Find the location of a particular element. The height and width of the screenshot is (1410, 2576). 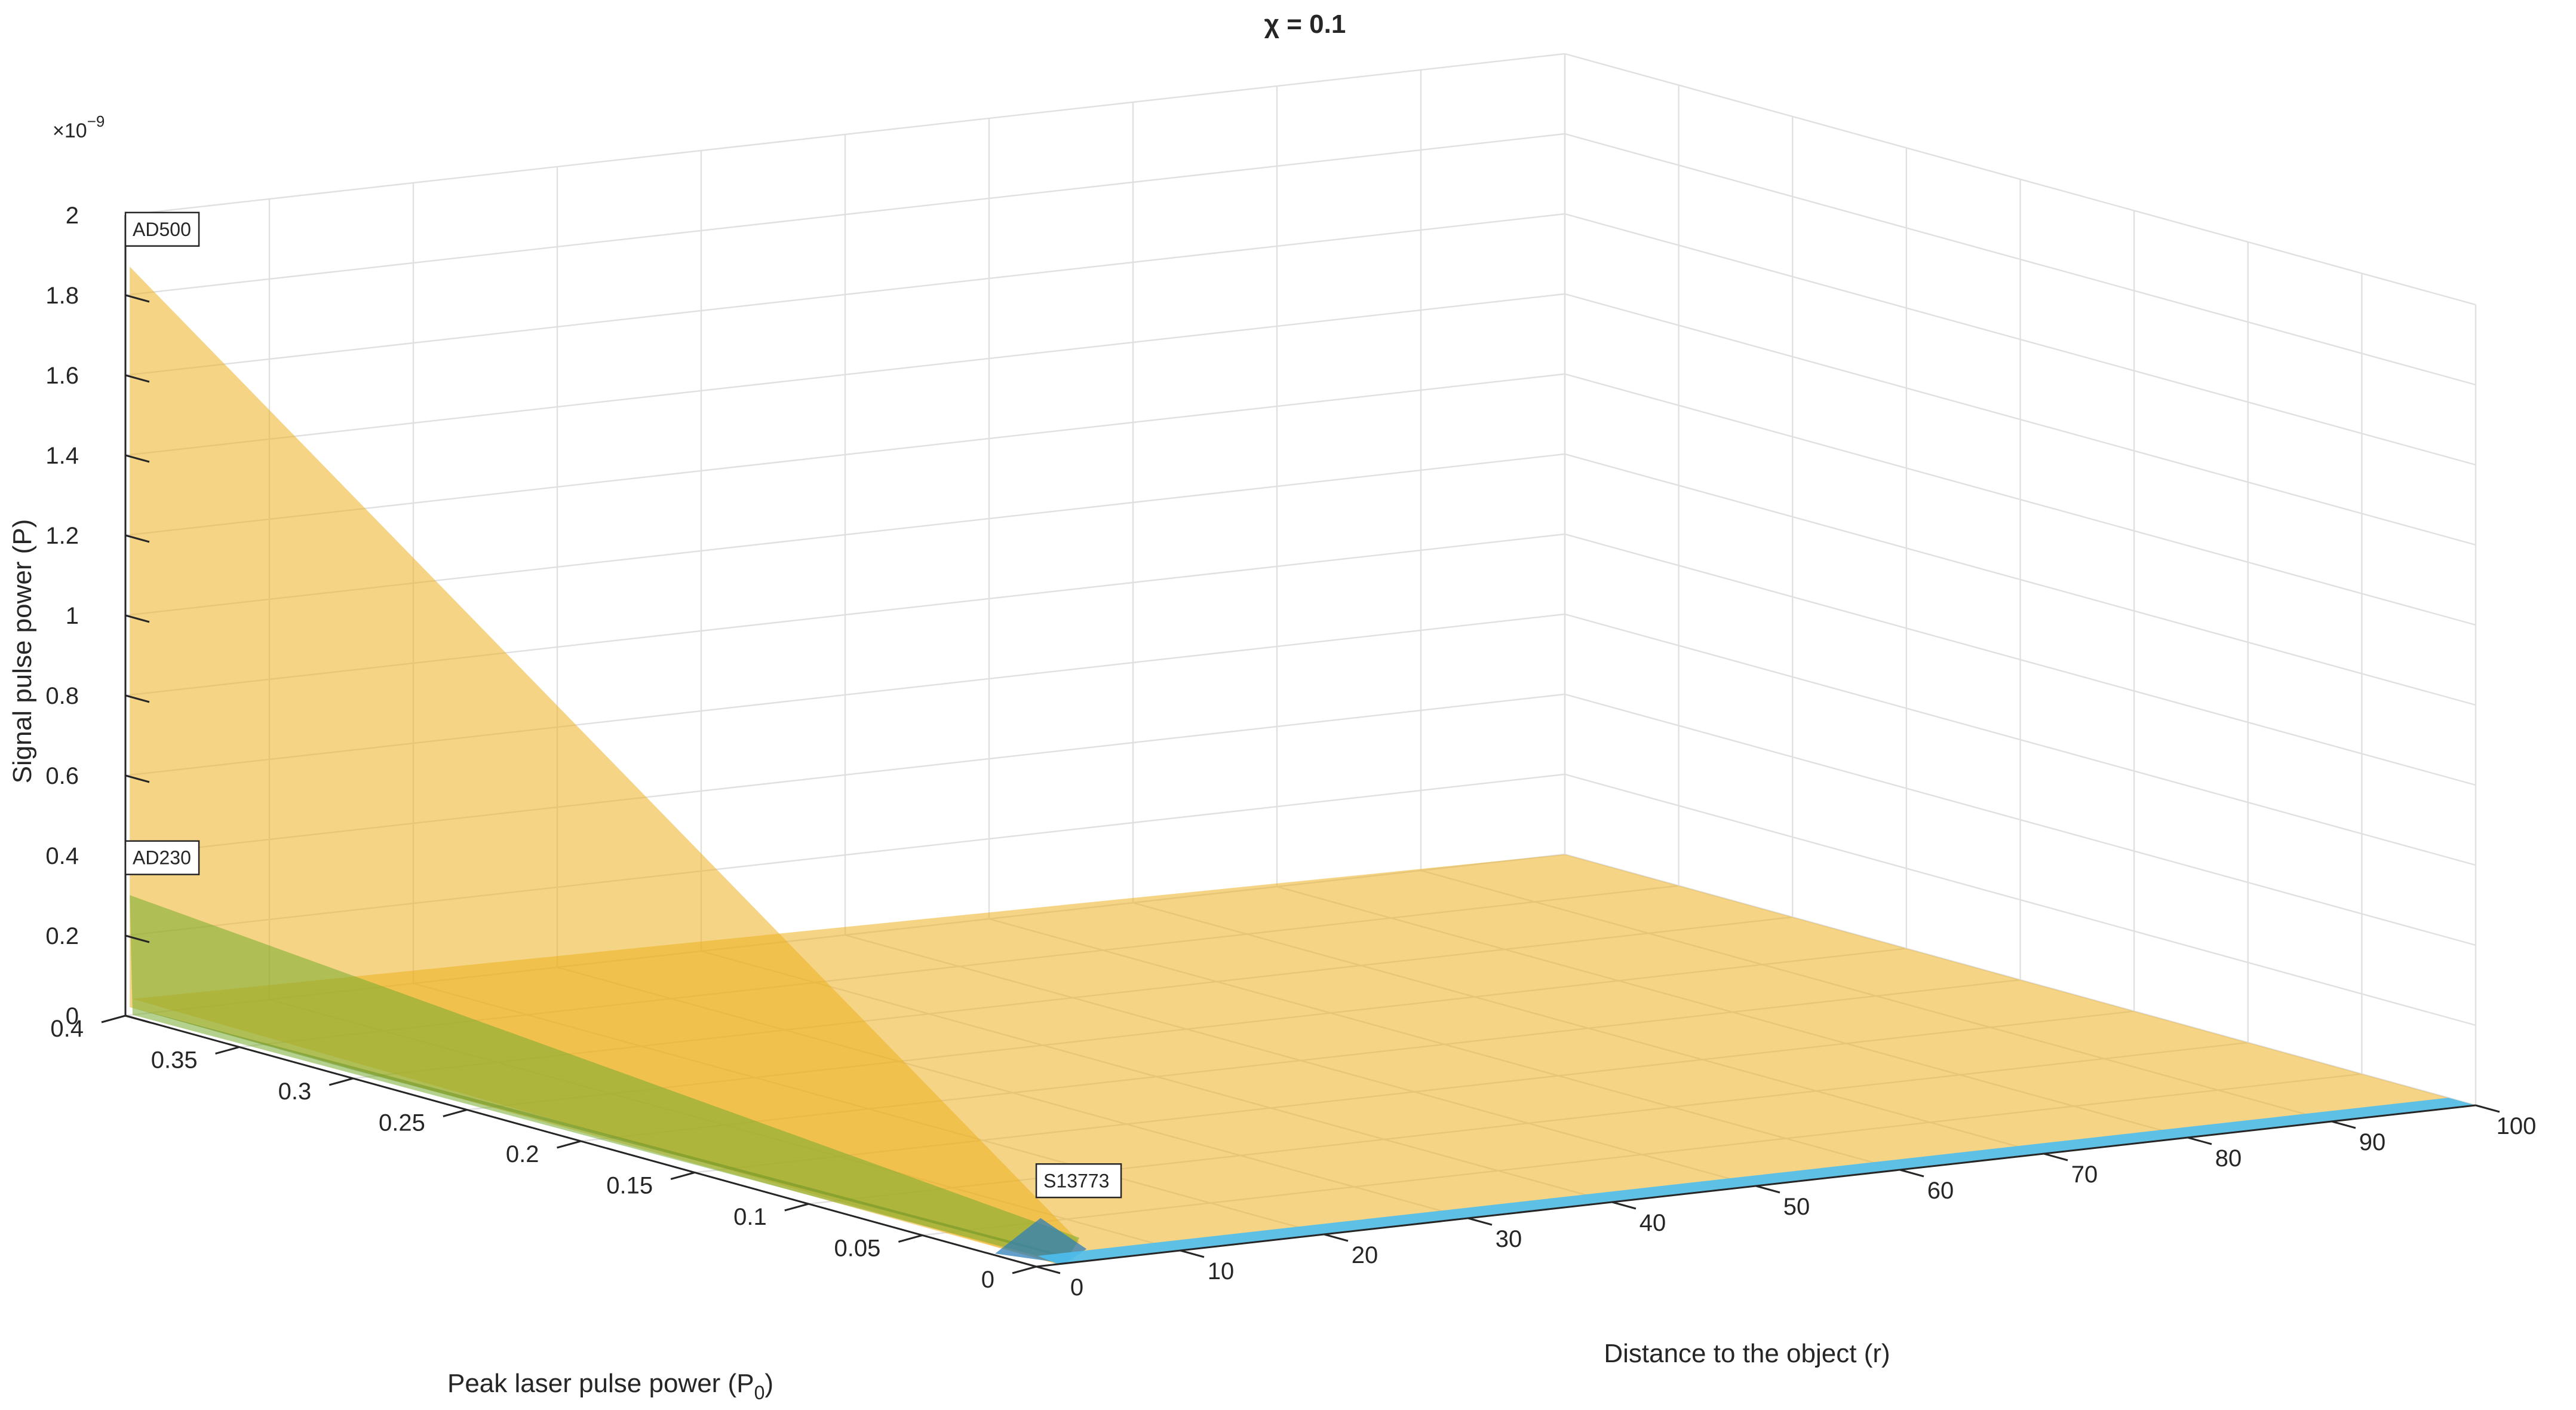

surface-ad230-fold is located at coordinates (605, 1134).